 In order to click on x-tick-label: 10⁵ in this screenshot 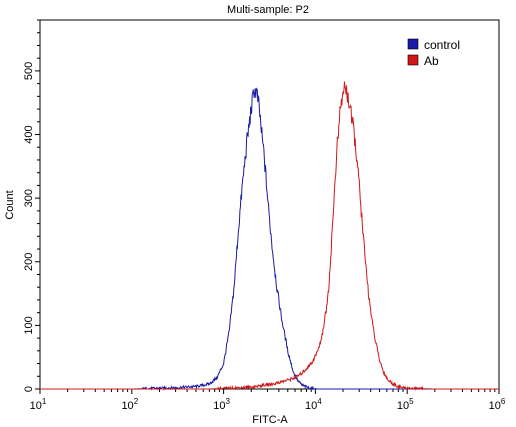, I will do `click(405, 404)`.